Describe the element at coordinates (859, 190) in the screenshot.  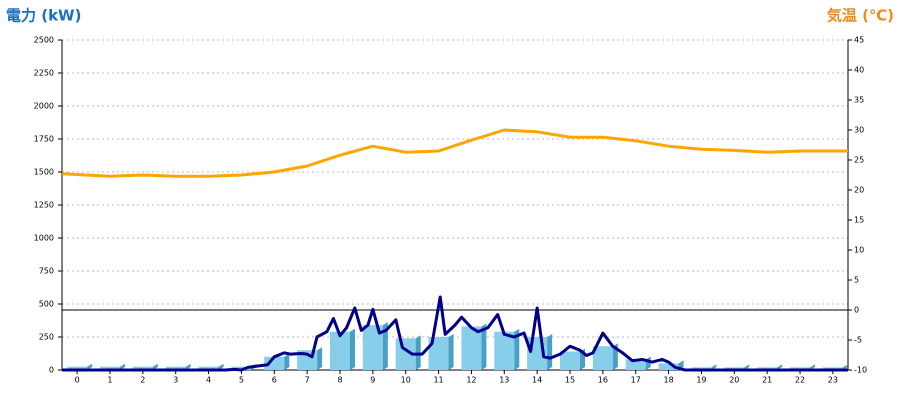
I see `y2-tick-label: 20` at that location.